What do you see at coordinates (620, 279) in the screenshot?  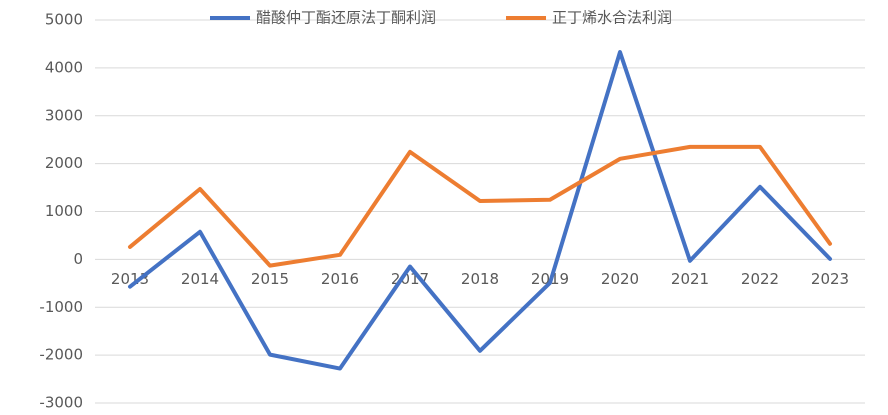 I see `x-tick-label: 2020` at bounding box center [620, 279].